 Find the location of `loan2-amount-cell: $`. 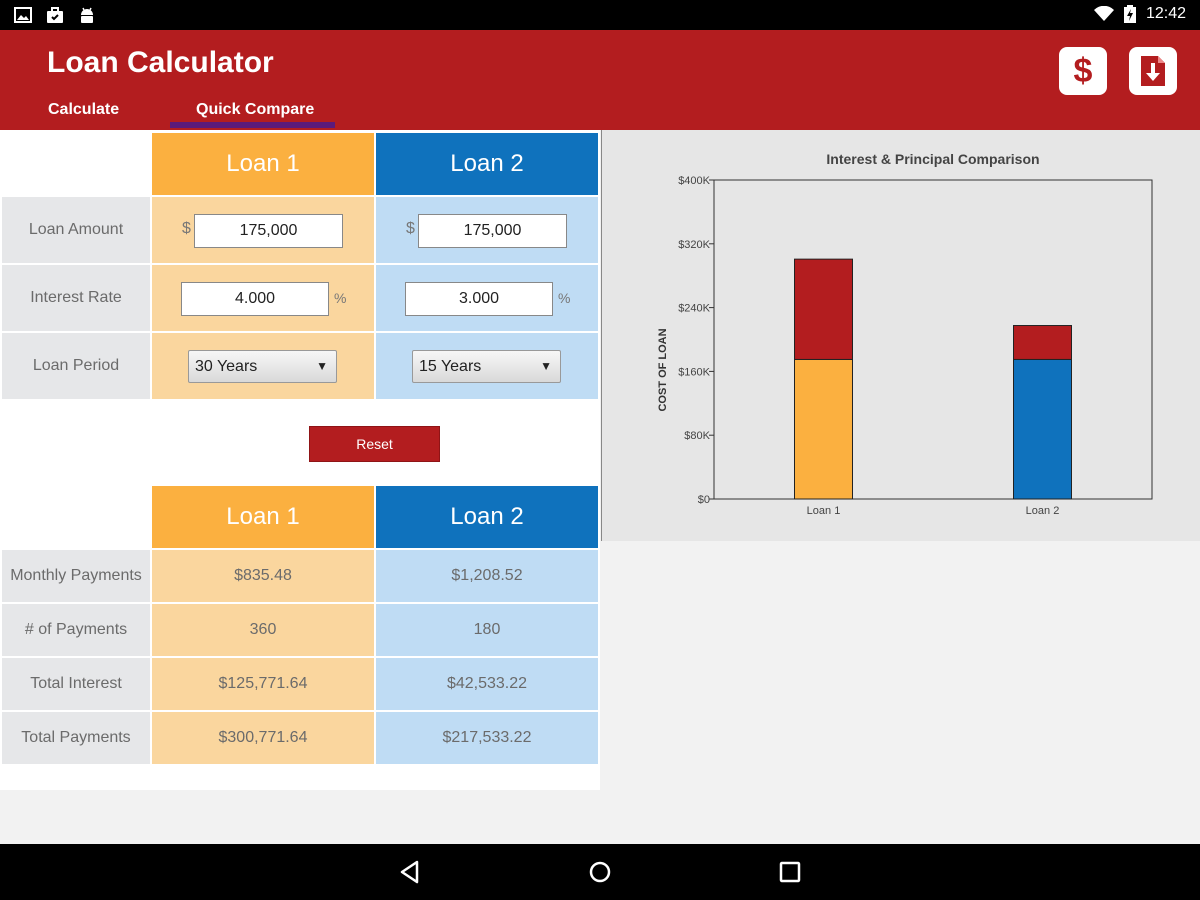

loan2-amount-cell: $ is located at coordinates (487, 230).